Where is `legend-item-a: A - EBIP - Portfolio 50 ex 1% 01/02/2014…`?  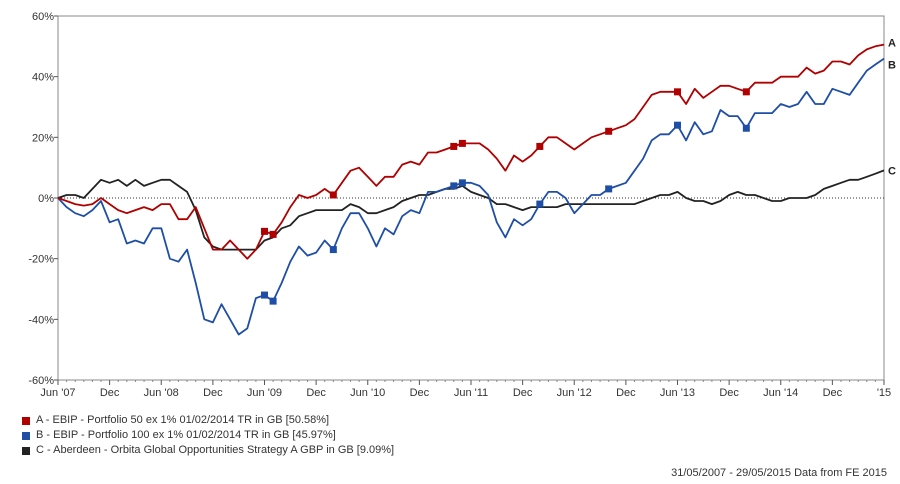 legend-item-a: A - EBIP - Portfolio 50 ex 1% 01/02/2014… is located at coordinates (208, 420).